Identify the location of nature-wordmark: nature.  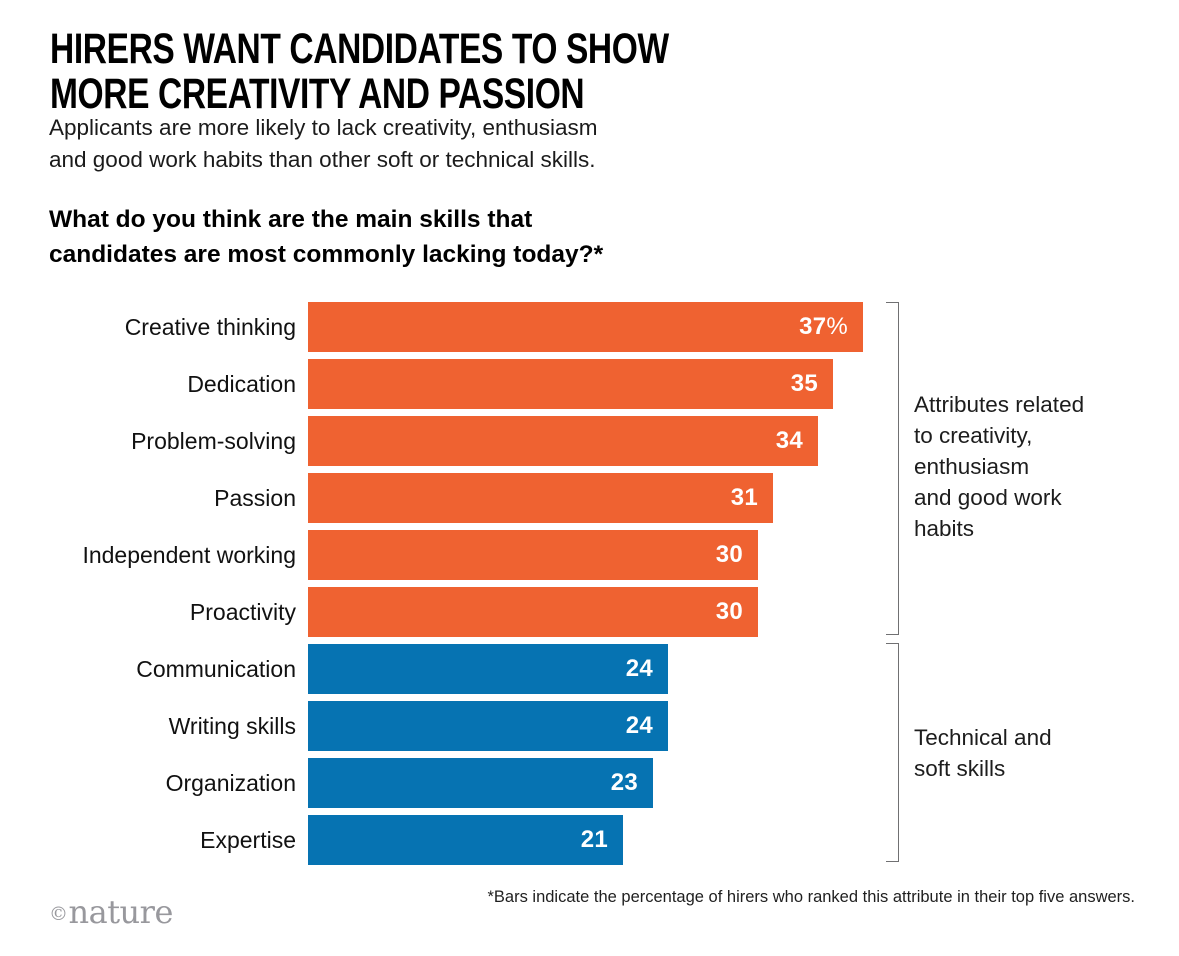
(121, 912).